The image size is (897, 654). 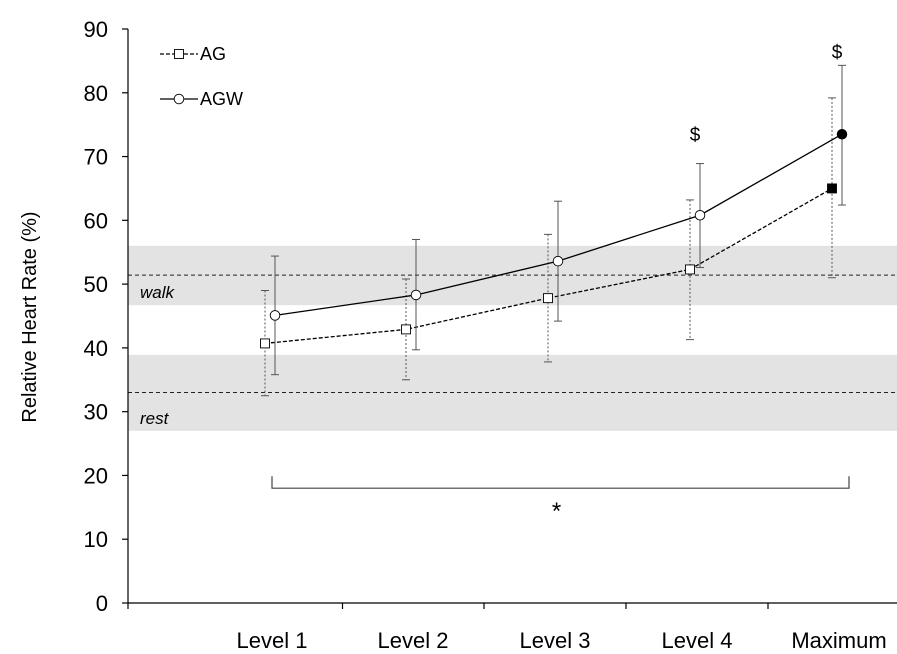 I want to click on x-tick-label: Level 2, so click(x=413, y=640).